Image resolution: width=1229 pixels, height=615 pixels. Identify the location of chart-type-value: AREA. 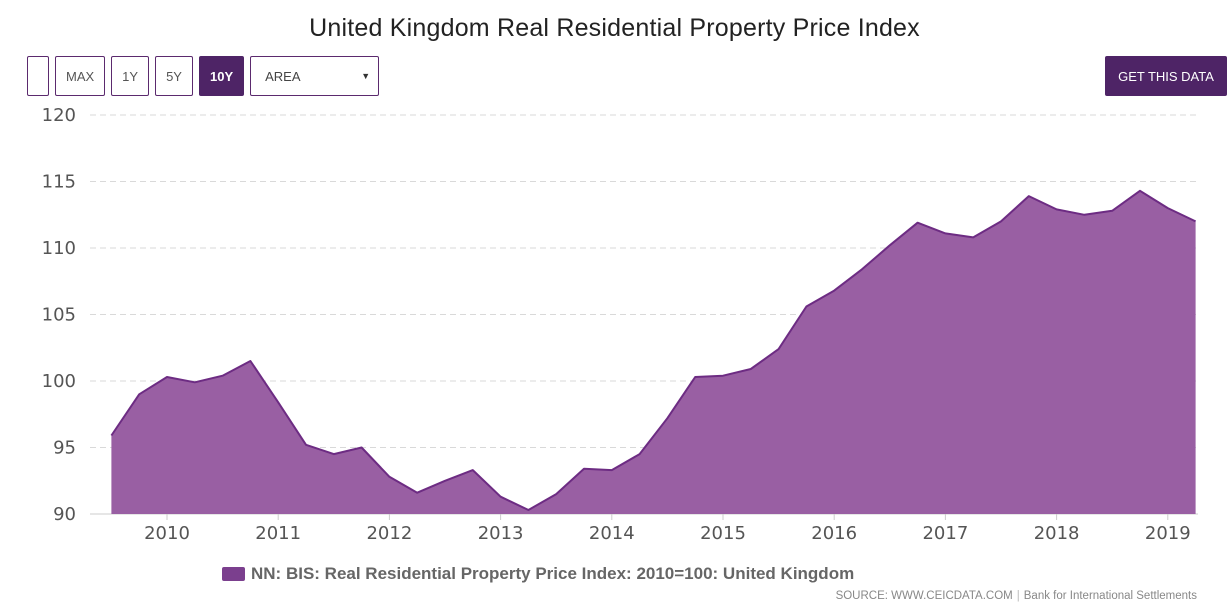
(283, 76).